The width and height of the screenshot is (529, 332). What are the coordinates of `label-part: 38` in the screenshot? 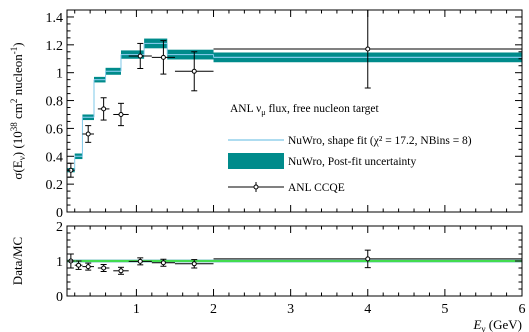 It's located at (14, 127).